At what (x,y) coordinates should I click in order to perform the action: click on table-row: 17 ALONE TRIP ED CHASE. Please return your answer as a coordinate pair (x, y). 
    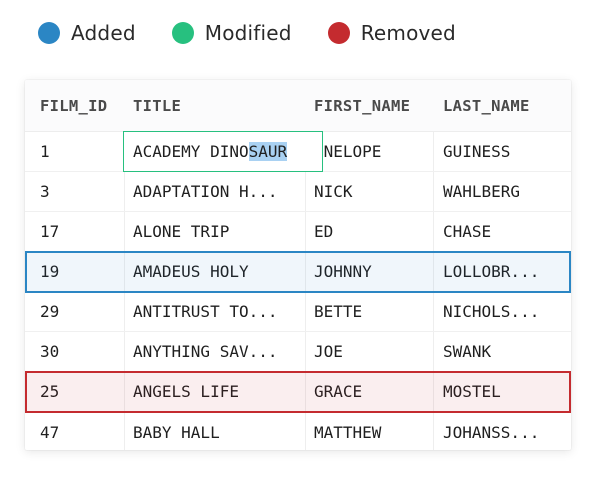
    Looking at the image, I should click on (298, 232).